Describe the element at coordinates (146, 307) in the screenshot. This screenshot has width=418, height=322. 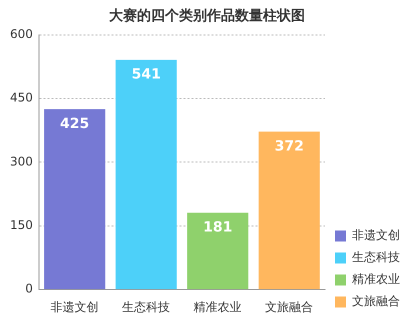
I see `x-tick-label: 生态科技` at that location.